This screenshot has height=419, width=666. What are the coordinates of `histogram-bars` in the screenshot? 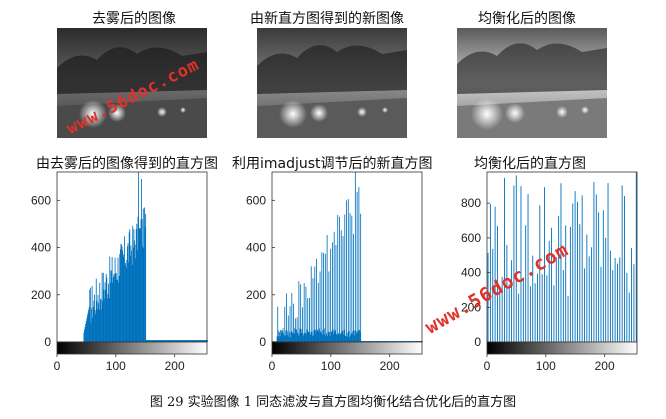 It's located at (132, 257).